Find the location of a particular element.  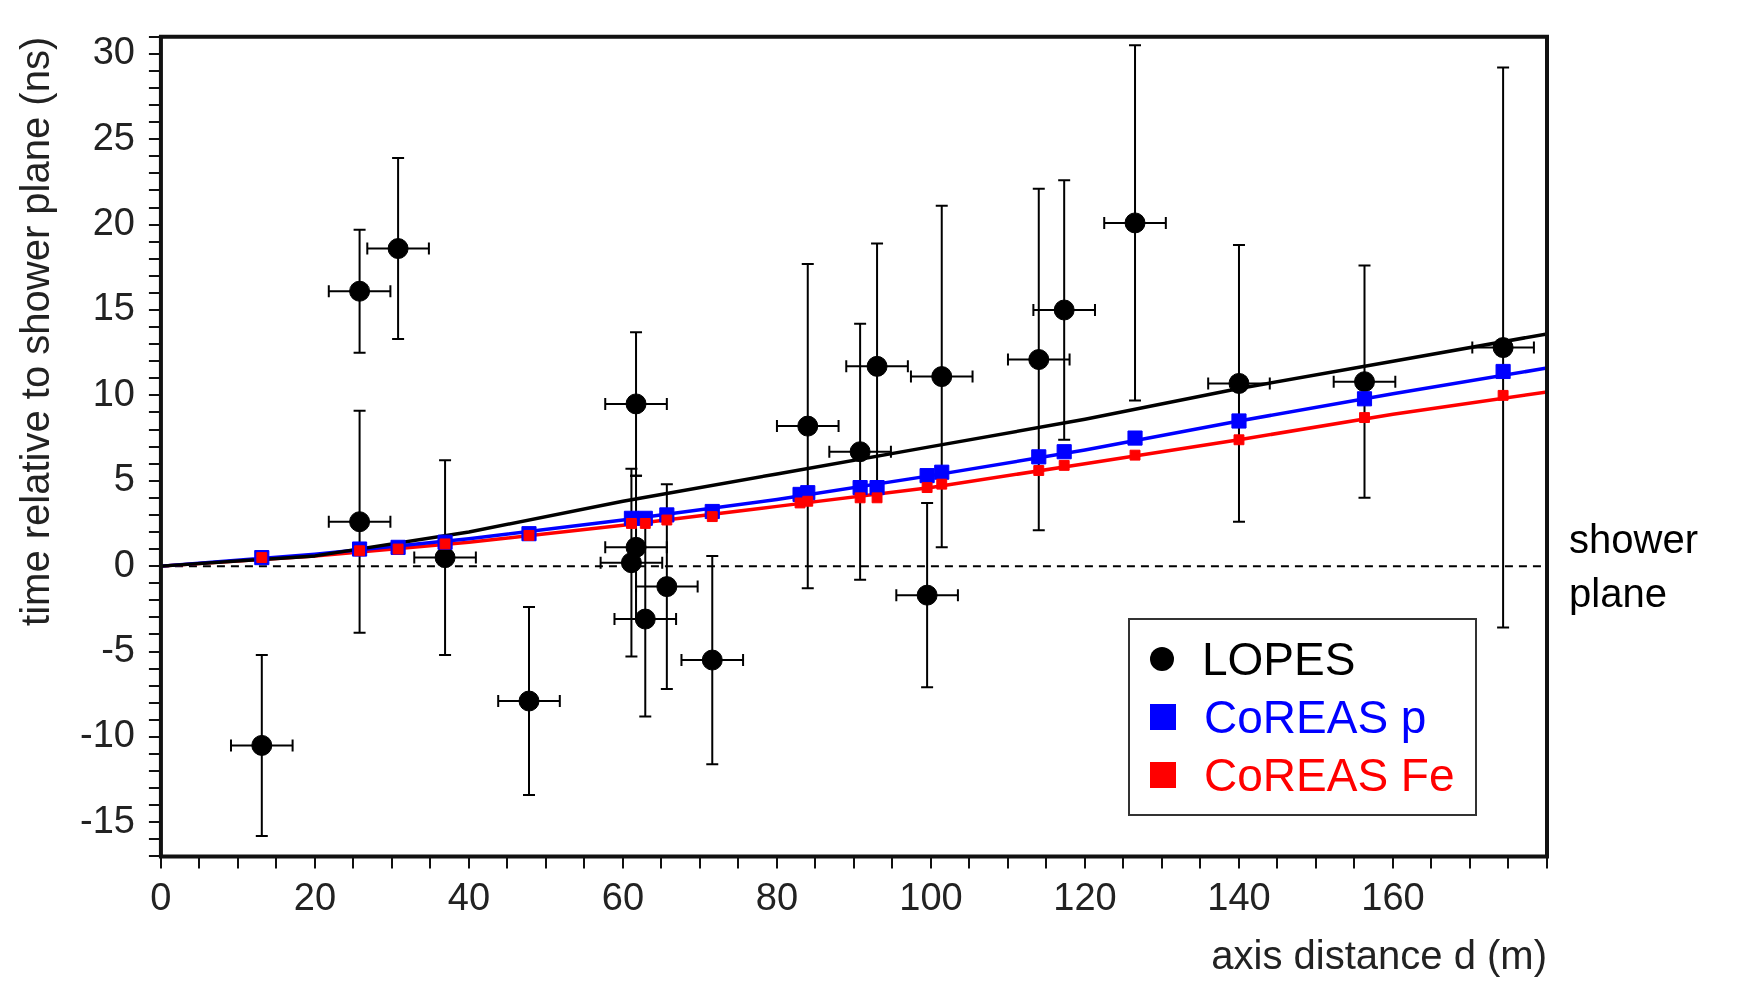

legend-label: CoREAS Fe is located at coordinates (1329, 776).